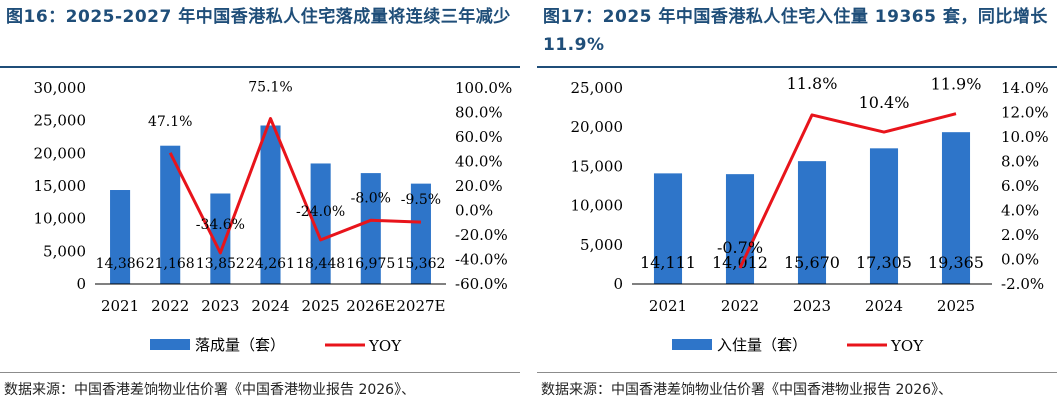  I want to click on bar-data-label: 21,168, so click(170, 264).